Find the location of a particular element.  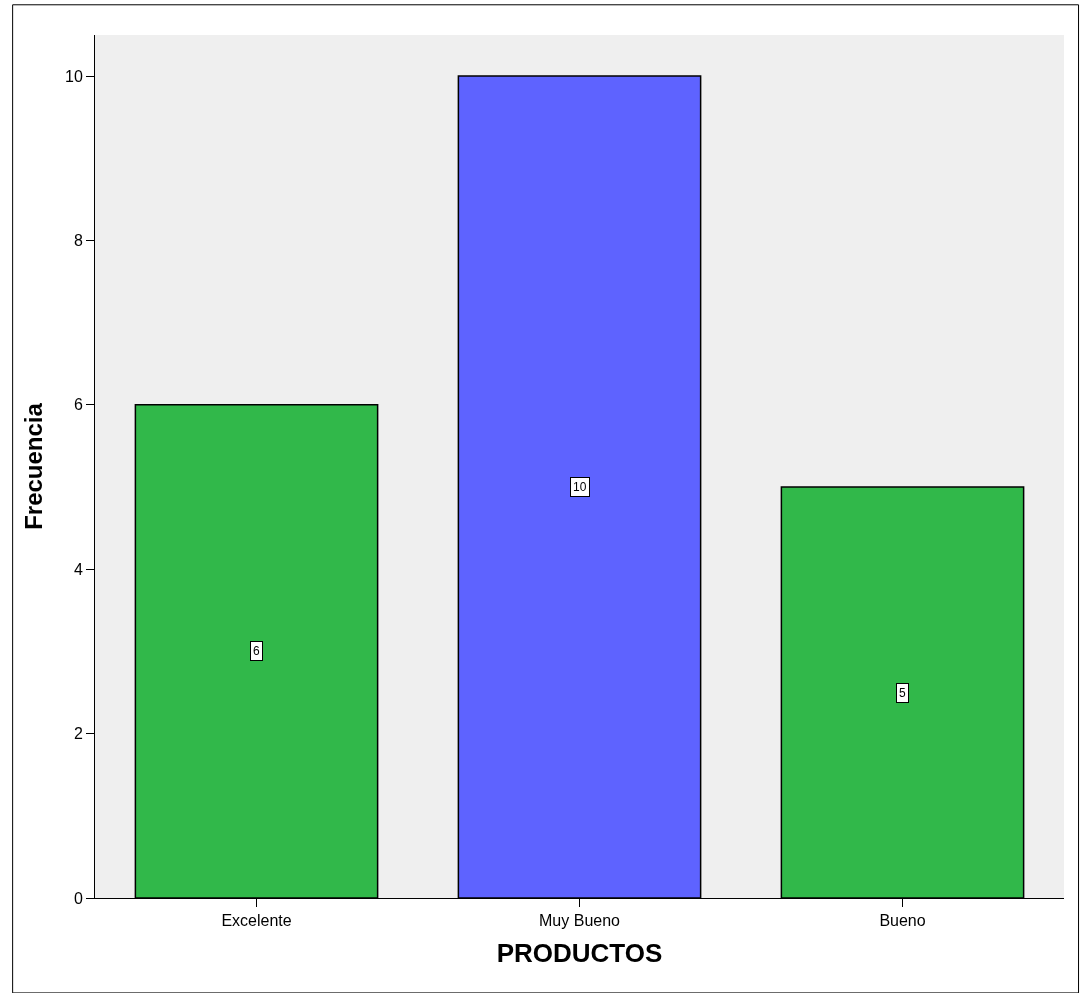

y-tick-label: 0 is located at coordinates (78, 898).